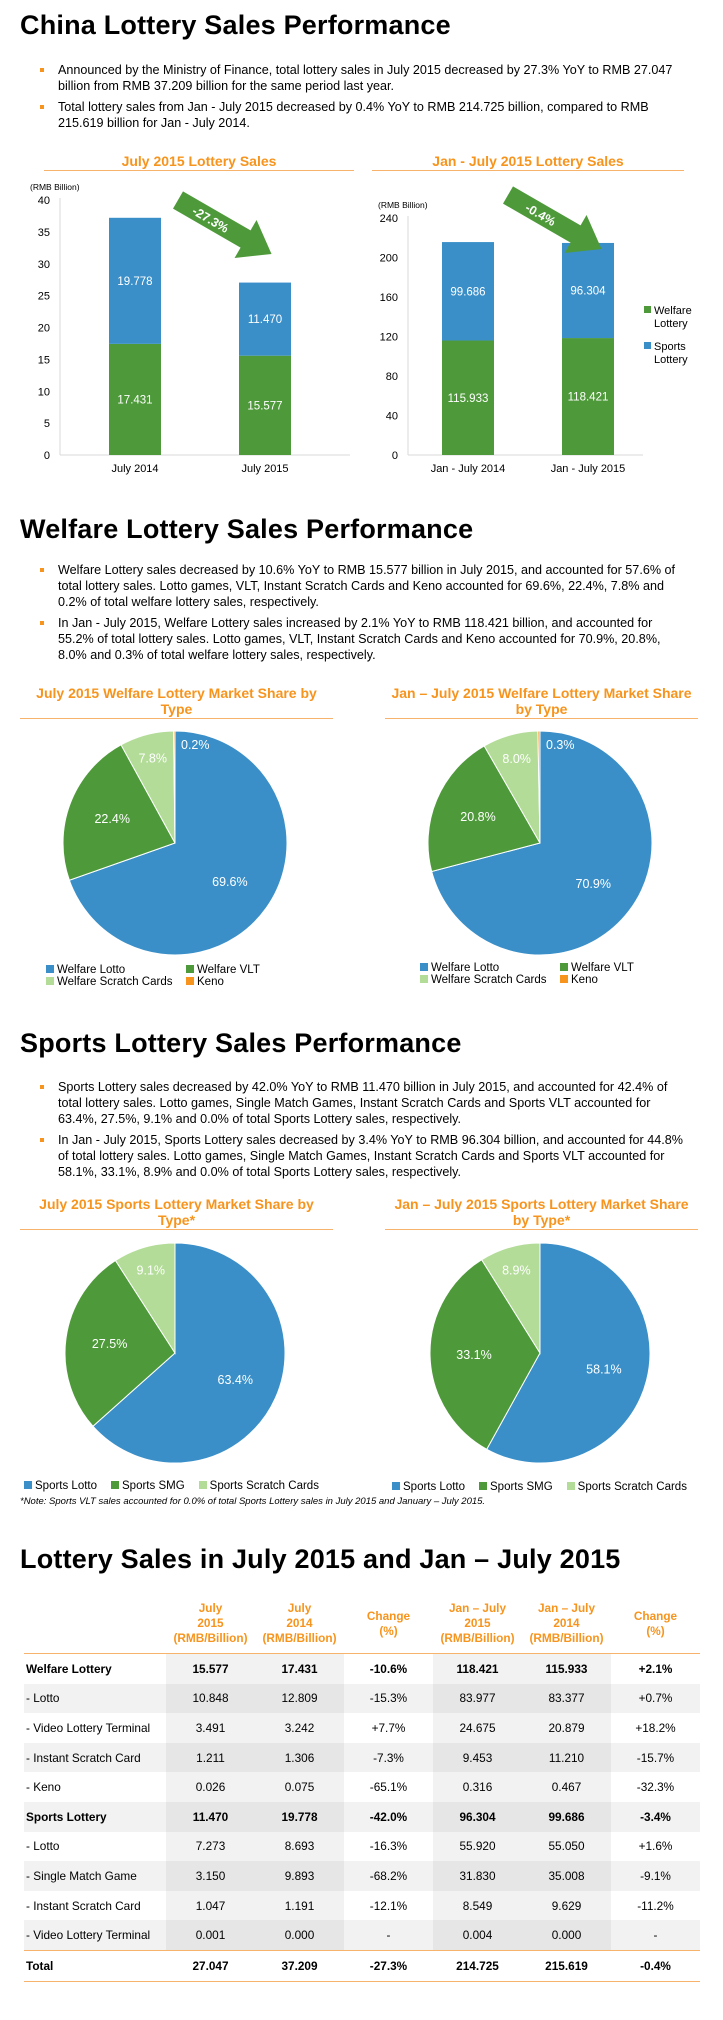  Describe the element at coordinates (210, 1698) in the screenshot. I see `table-cell: 10.848` at that location.